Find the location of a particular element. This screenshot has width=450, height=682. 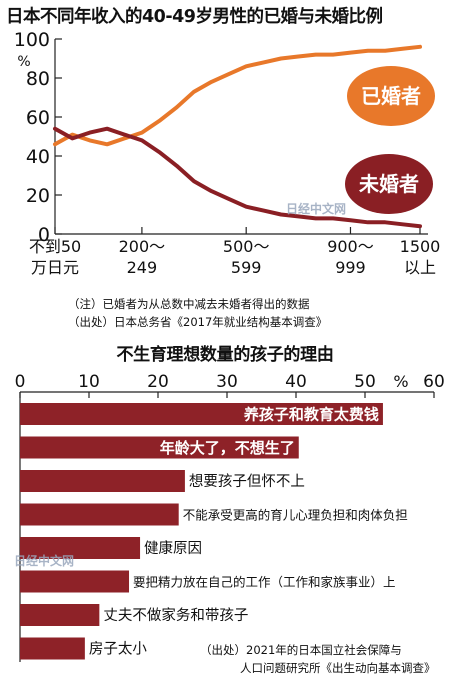

x-tick-label: 不到50 is located at coordinates (55, 246).